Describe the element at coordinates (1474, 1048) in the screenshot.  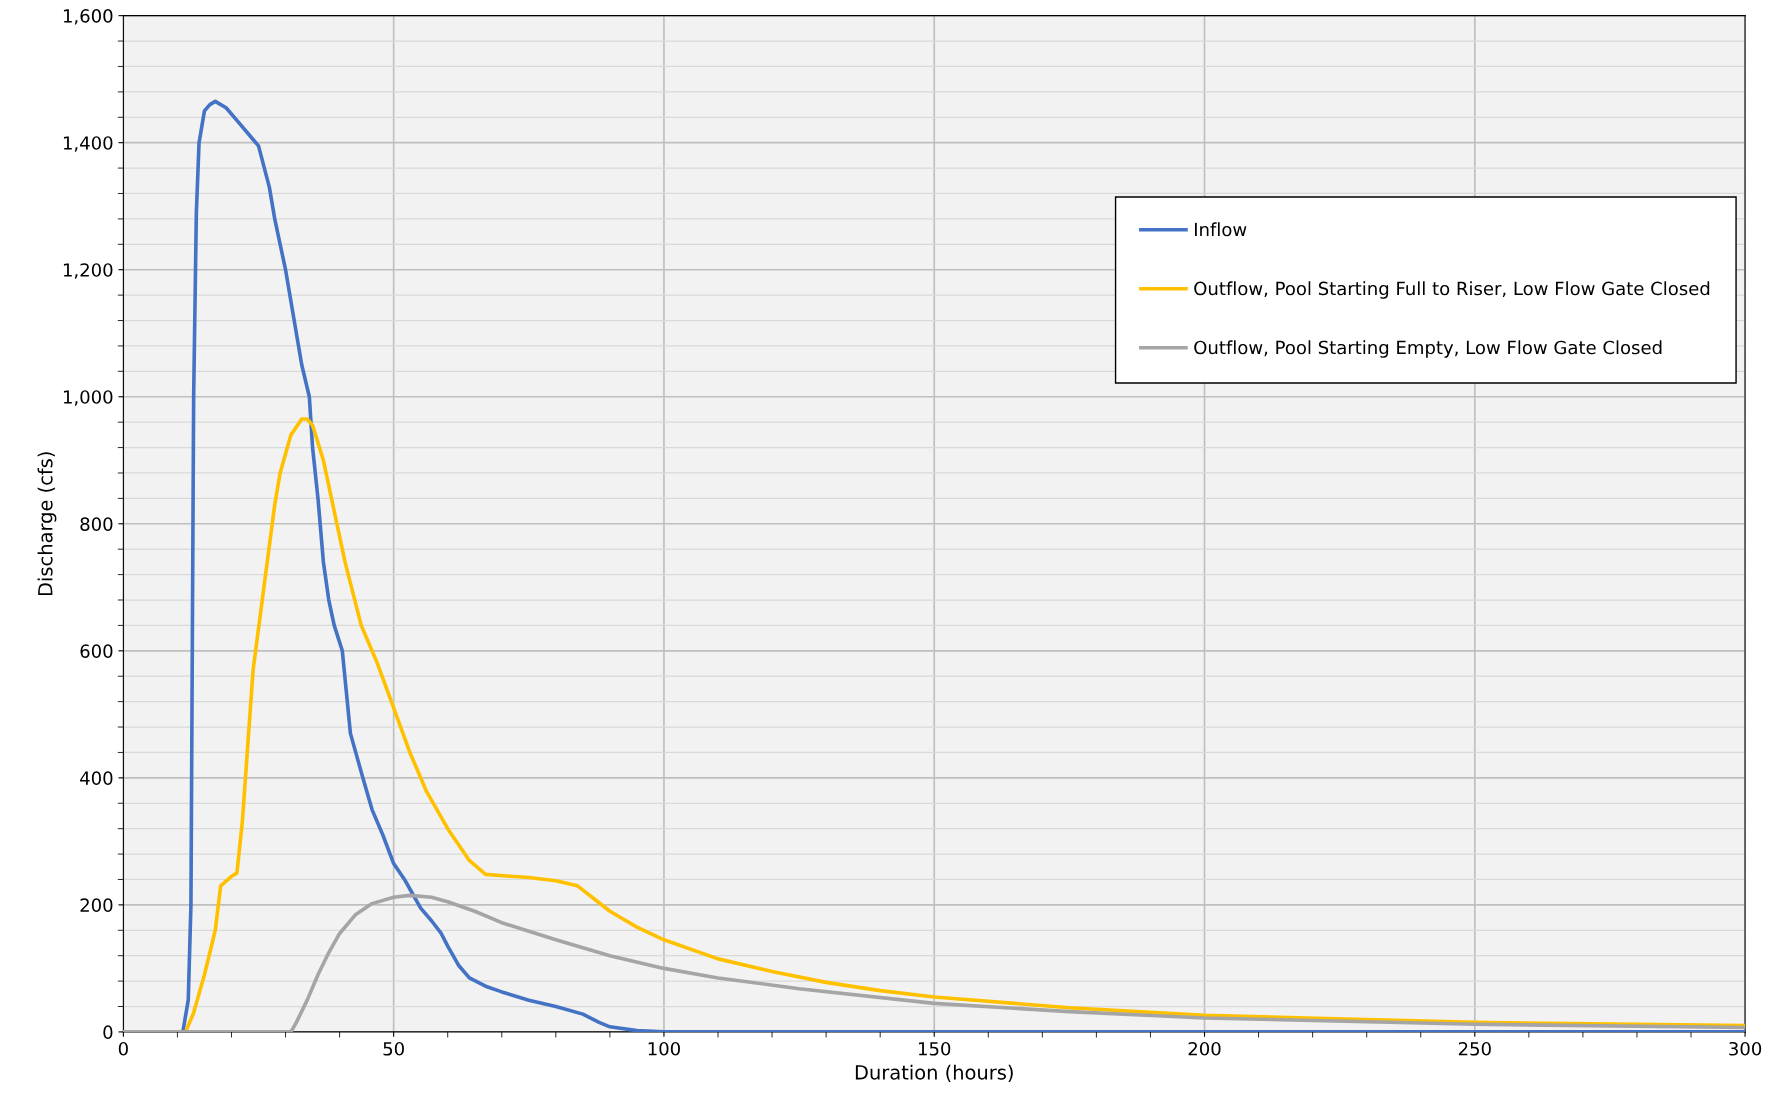
I see `x-tick-label: 250` at that location.